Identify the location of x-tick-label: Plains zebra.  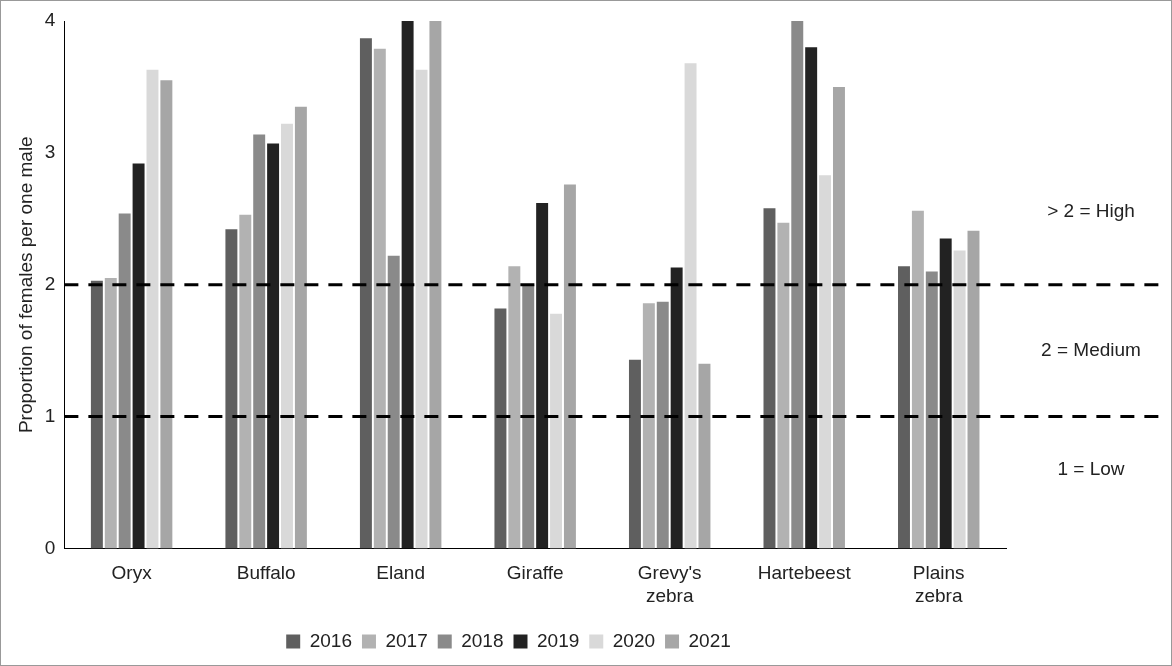
(938, 584).